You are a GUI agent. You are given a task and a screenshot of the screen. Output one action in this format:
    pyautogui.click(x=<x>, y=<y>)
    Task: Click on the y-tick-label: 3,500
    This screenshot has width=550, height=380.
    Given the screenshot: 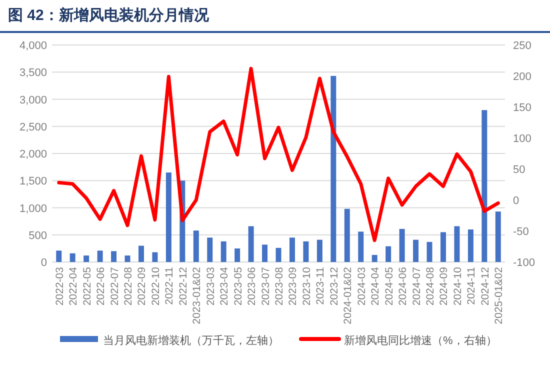 What is the action you would take?
    pyautogui.click(x=33, y=73)
    